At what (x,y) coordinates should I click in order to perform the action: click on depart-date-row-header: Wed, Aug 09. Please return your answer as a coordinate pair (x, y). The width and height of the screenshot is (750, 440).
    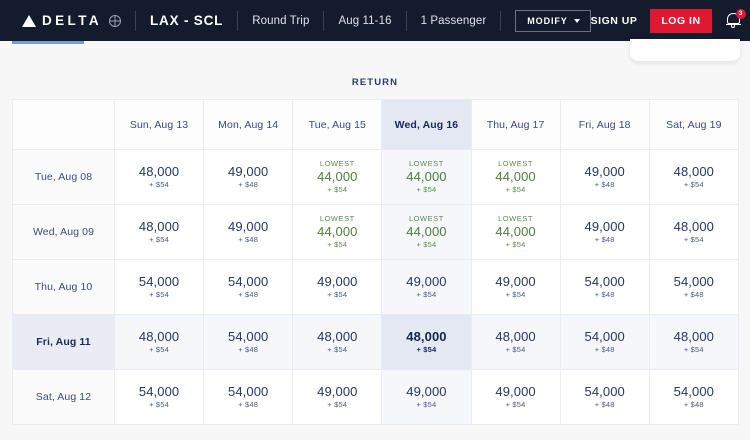
    Looking at the image, I should click on (63, 232).